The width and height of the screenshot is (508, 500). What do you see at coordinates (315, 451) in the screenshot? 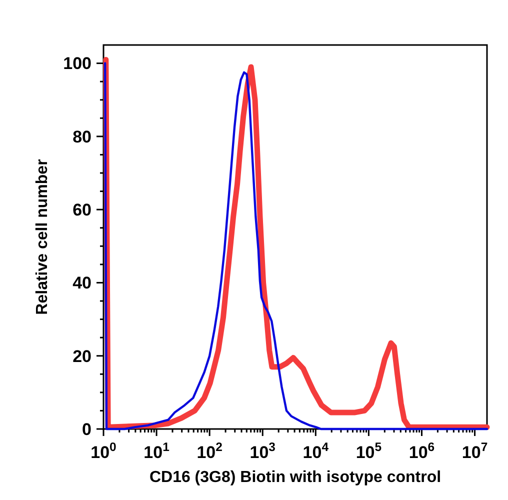
I see `x-tick-label: 10$^{4}$` at bounding box center [315, 451].